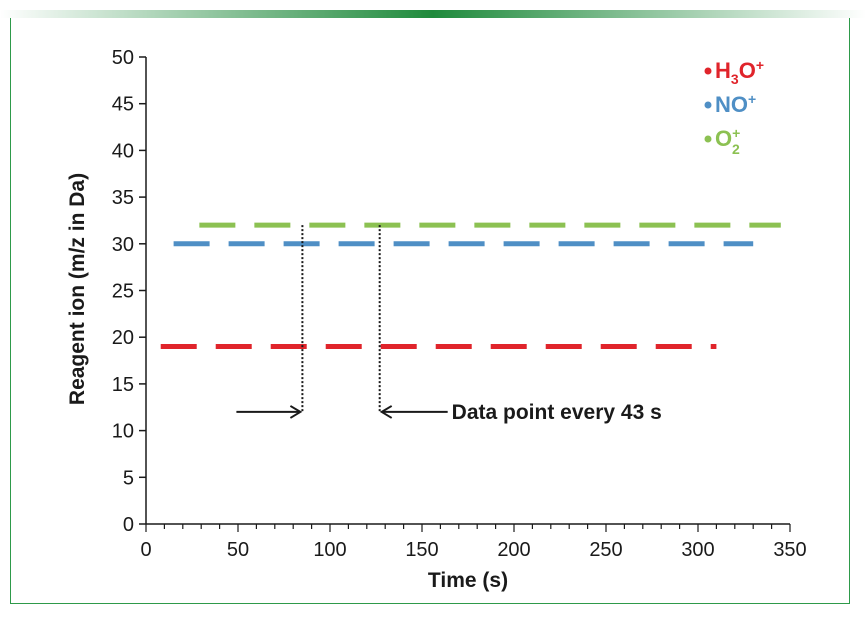 The width and height of the screenshot is (866, 618). What do you see at coordinates (421, 550) in the screenshot?
I see `x-tick-label: 150` at bounding box center [421, 550].